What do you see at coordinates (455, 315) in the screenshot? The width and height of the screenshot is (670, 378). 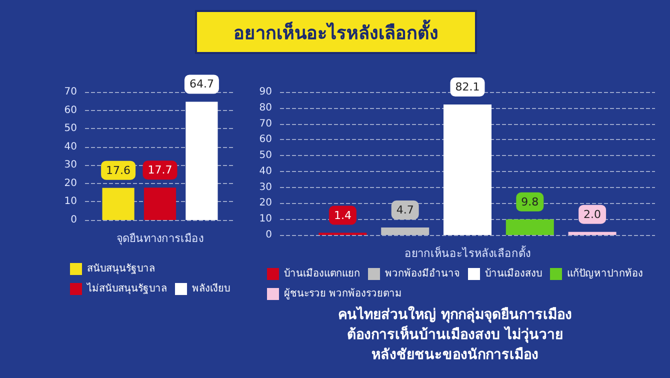 I see `text: คนไทยส่วนใหญ่ ทุกกลุ่มจุดยืนการเมือง` at bounding box center [455, 315].